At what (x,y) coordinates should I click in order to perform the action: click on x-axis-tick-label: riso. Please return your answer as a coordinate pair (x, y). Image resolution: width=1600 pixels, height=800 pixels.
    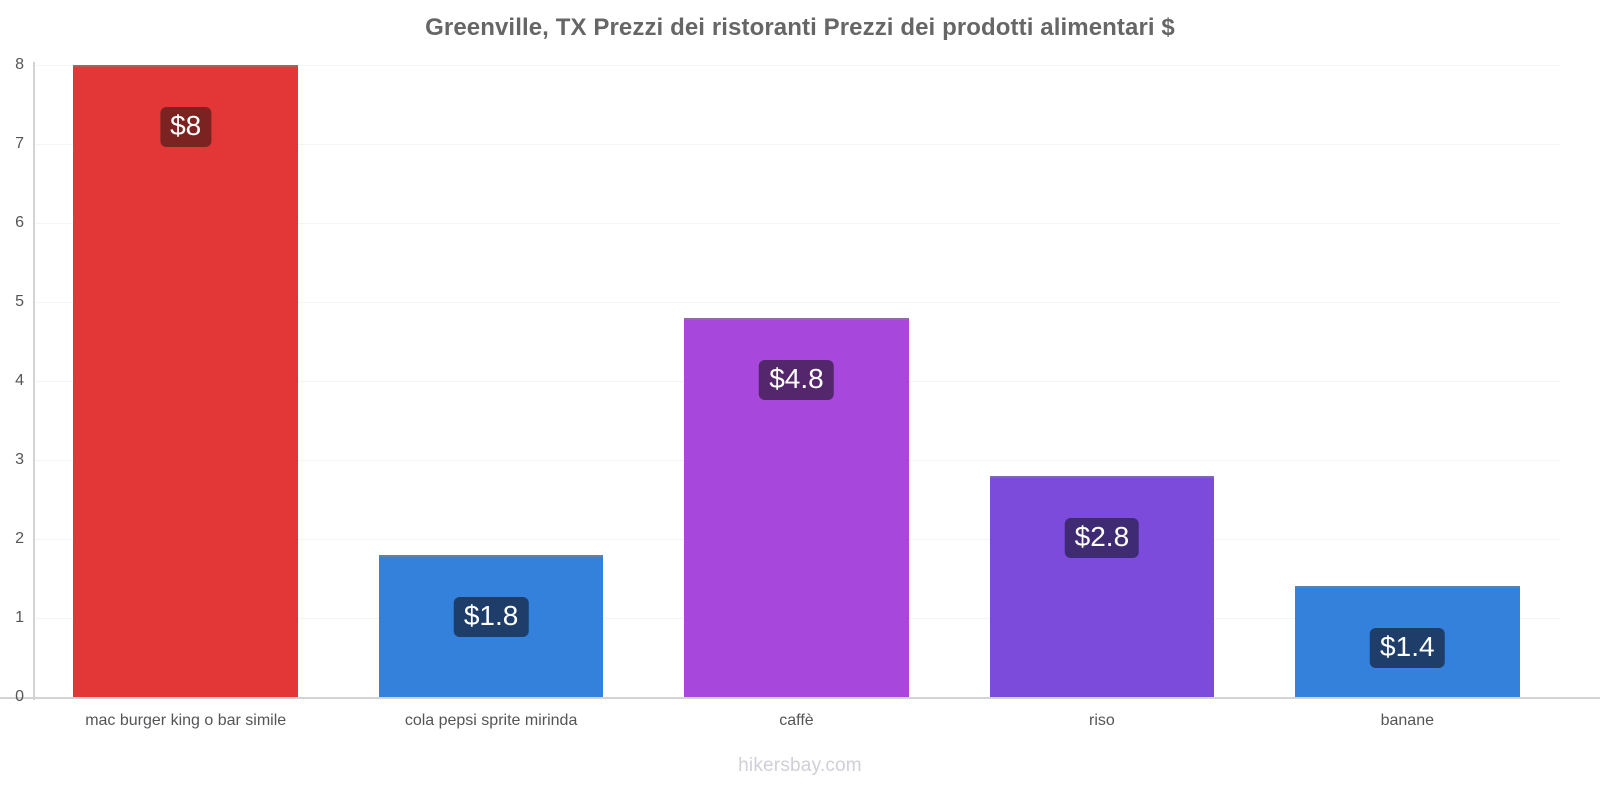
    Looking at the image, I should click on (1101, 720).